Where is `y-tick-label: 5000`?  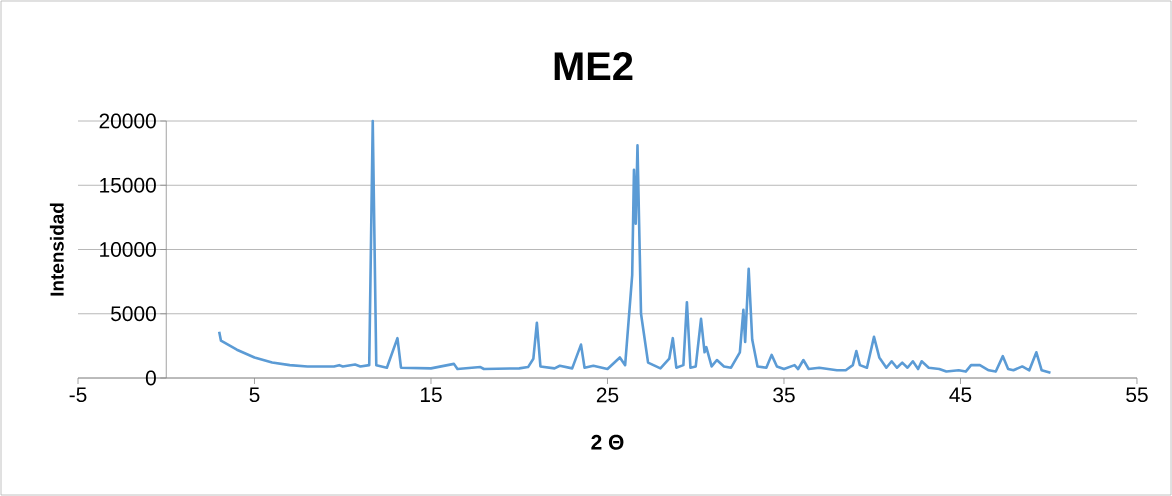
y-tick-label: 5000 is located at coordinates (133, 314).